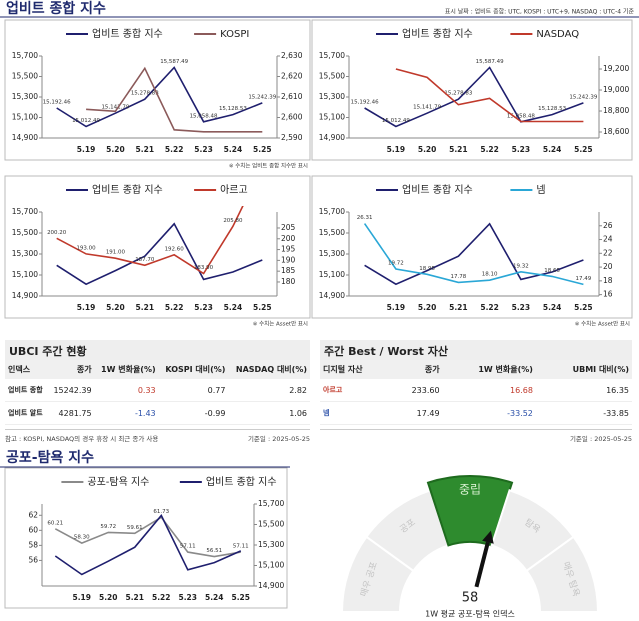  I want to click on y2-tick-label: 15,300, so click(271, 544).